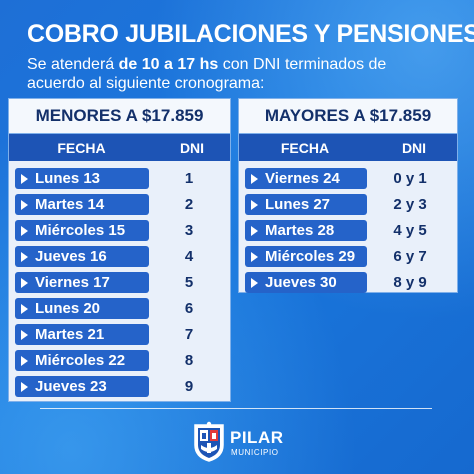 The height and width of the screenshot is (474, 474). I want to click on date-label: Martes 14, so click(70, 204).